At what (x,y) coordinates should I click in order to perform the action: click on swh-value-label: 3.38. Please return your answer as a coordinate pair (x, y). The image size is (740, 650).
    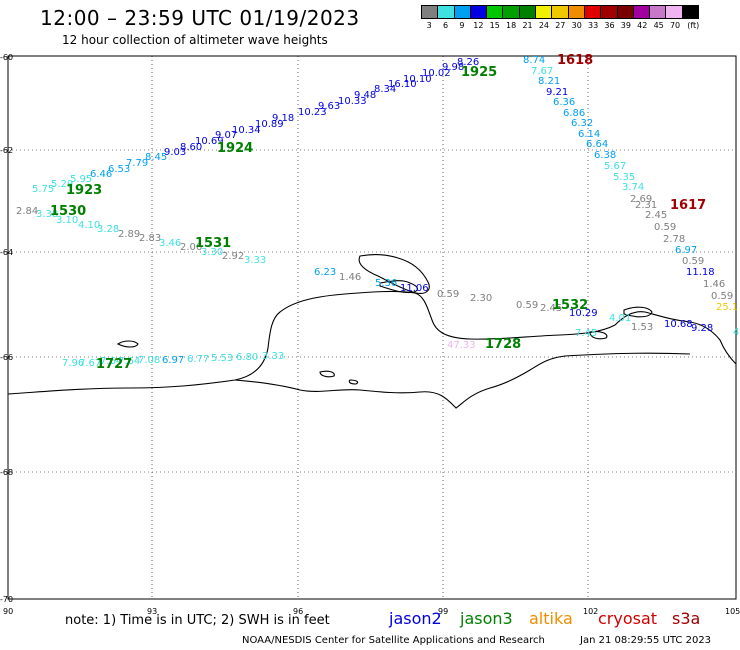
    Looking at the image, I should click on (47, 214).